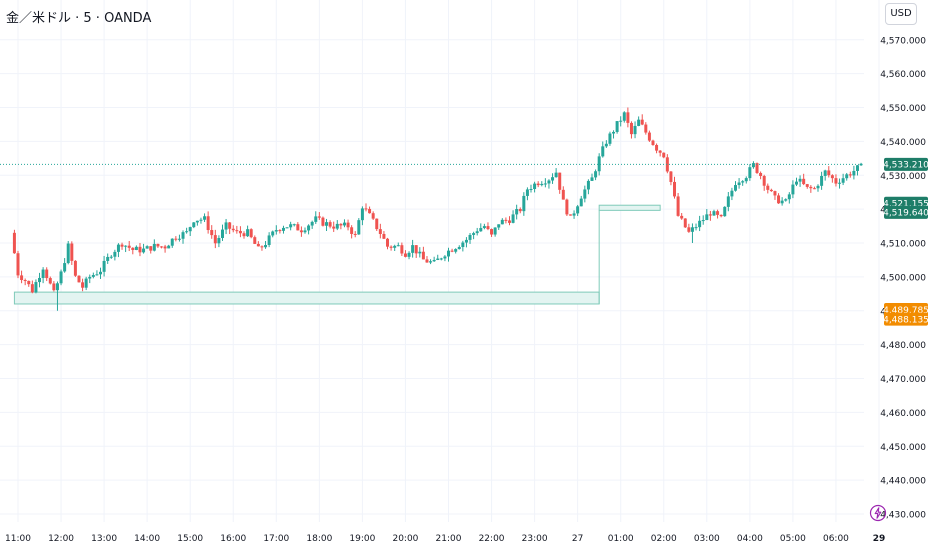 The image size is (932, 554). What do you see at coordinates (903, 448) in the screenshot?
I see `y-tick-label: 4,450.000` at bounding box center [903, 448].